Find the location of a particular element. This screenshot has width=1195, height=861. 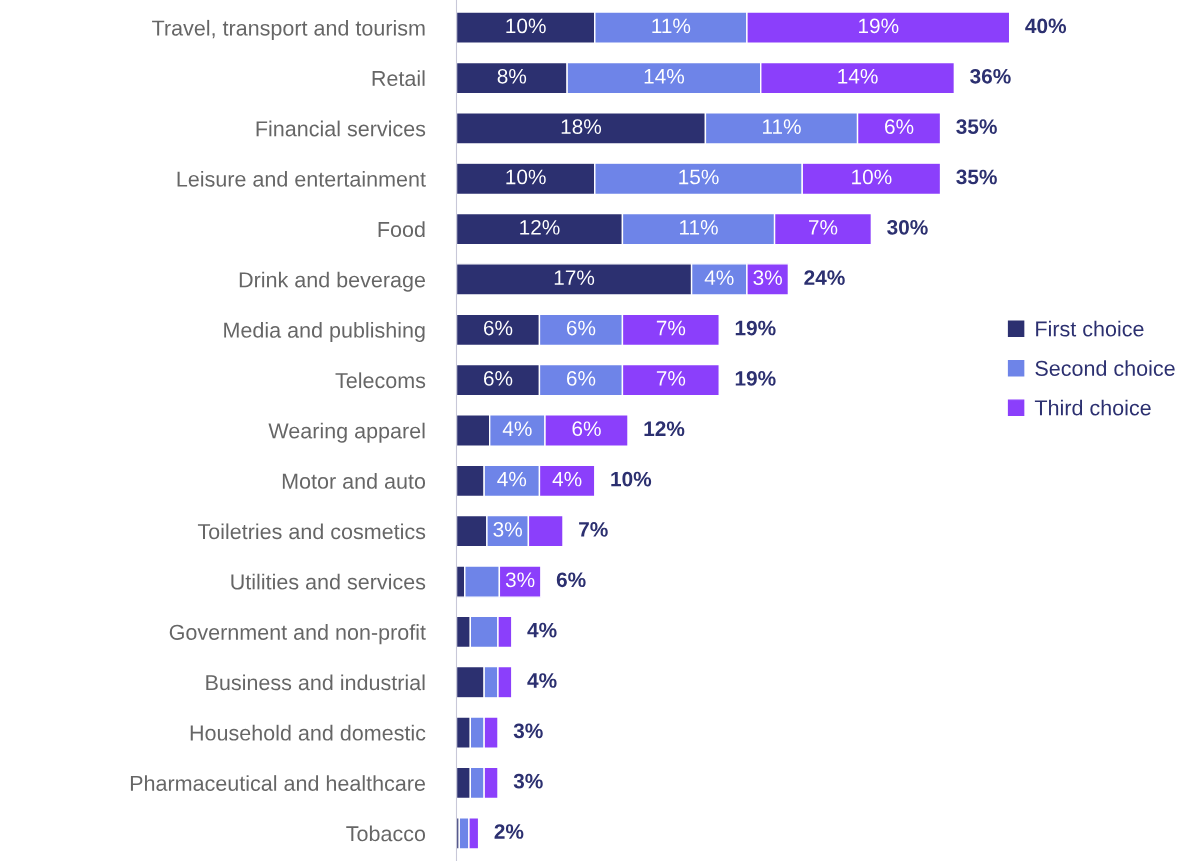

total-label: 10% is located at coordinates (631, 479).